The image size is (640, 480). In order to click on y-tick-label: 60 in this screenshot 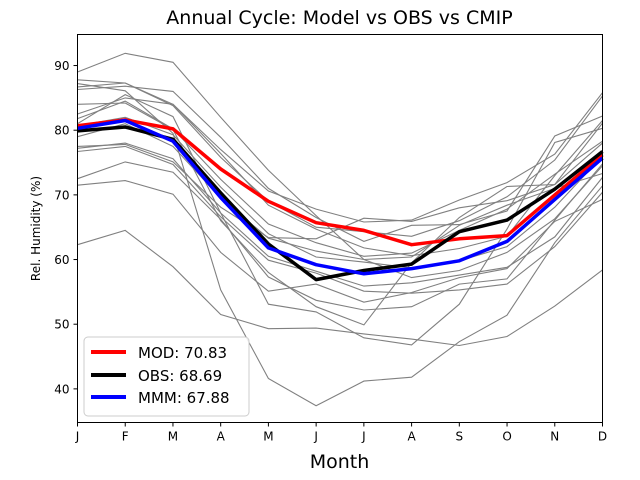, I will do `click(61, 260)`.